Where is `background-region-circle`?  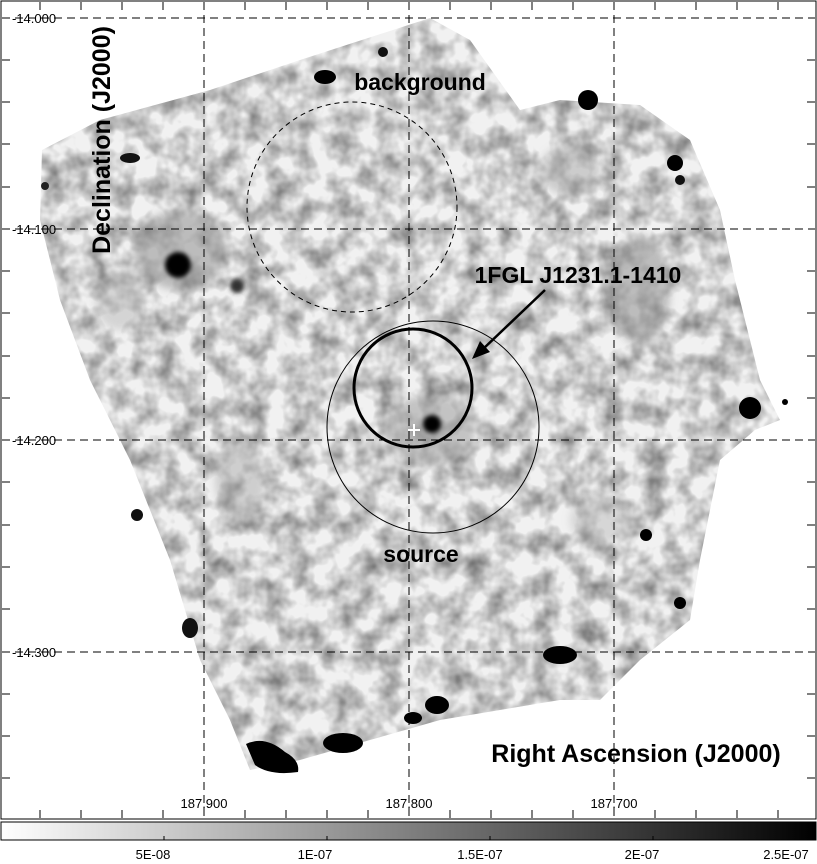 background-region-circle is located at coordinates (352, 207).